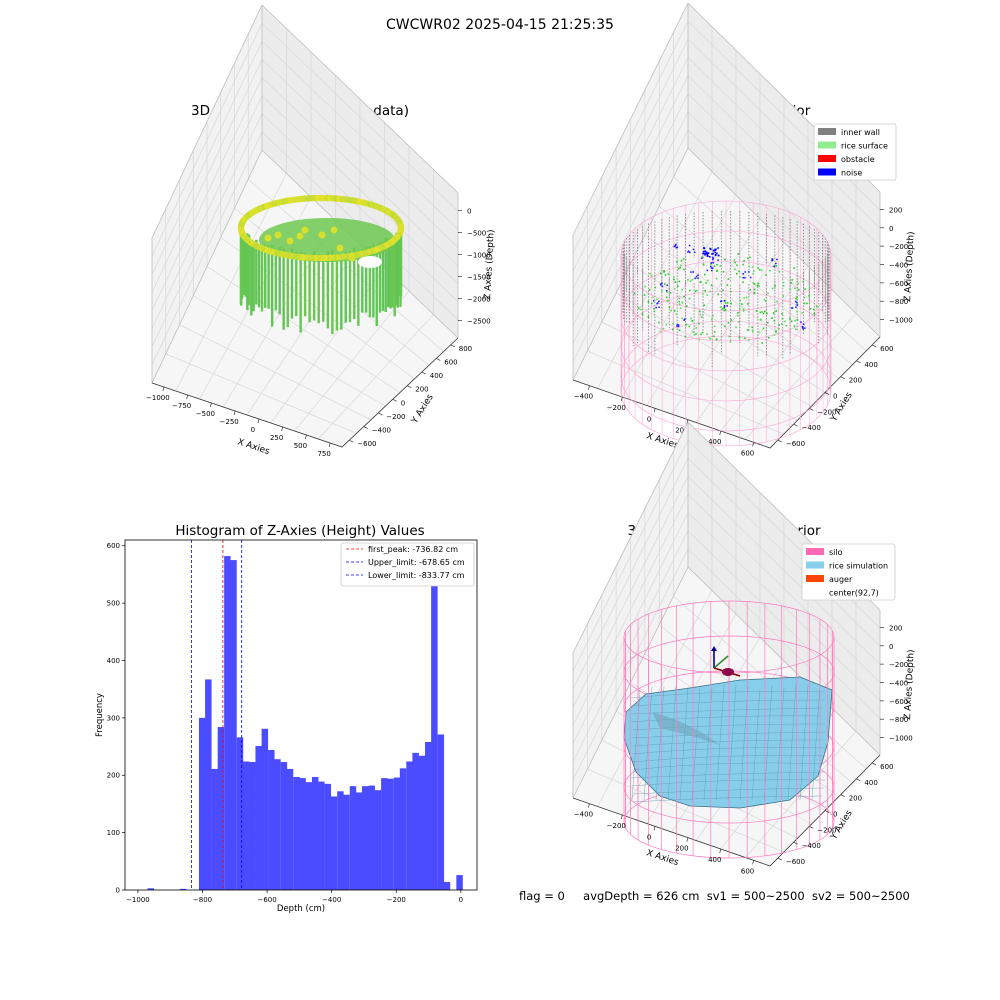 Image resolution: width=1000 pixels, height=1000 pixels. I want to click on x-tick-label: −1000, so click(158, 398).